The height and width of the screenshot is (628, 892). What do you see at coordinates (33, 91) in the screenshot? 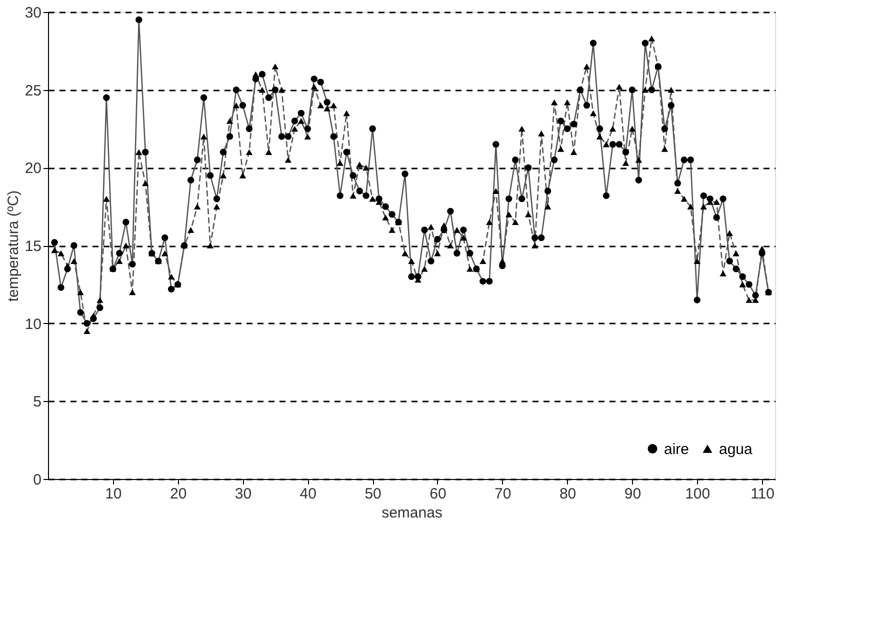
I see `y-tick-label: 25` at bounding box center [33, 91].